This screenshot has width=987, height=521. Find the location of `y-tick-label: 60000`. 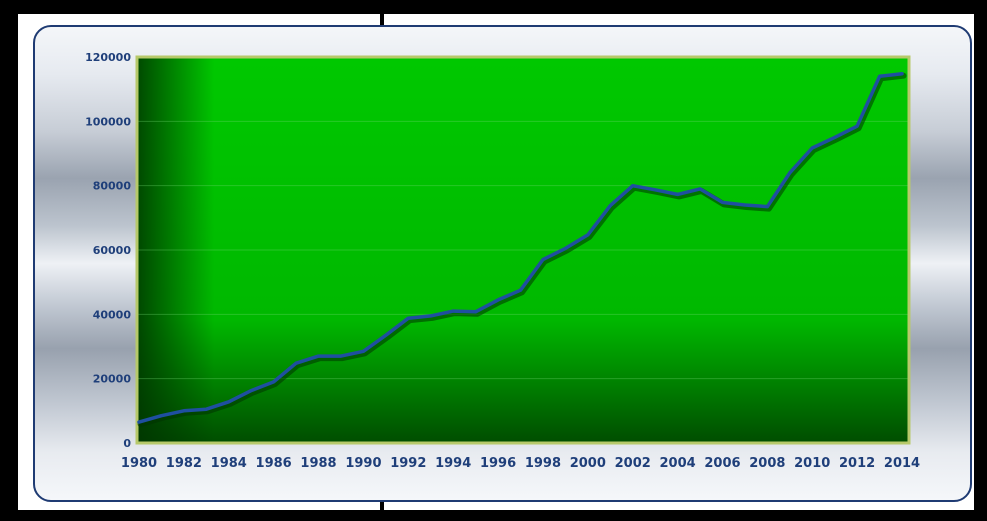

y-tick-label: 60000 is located at coordinates (112, 250).